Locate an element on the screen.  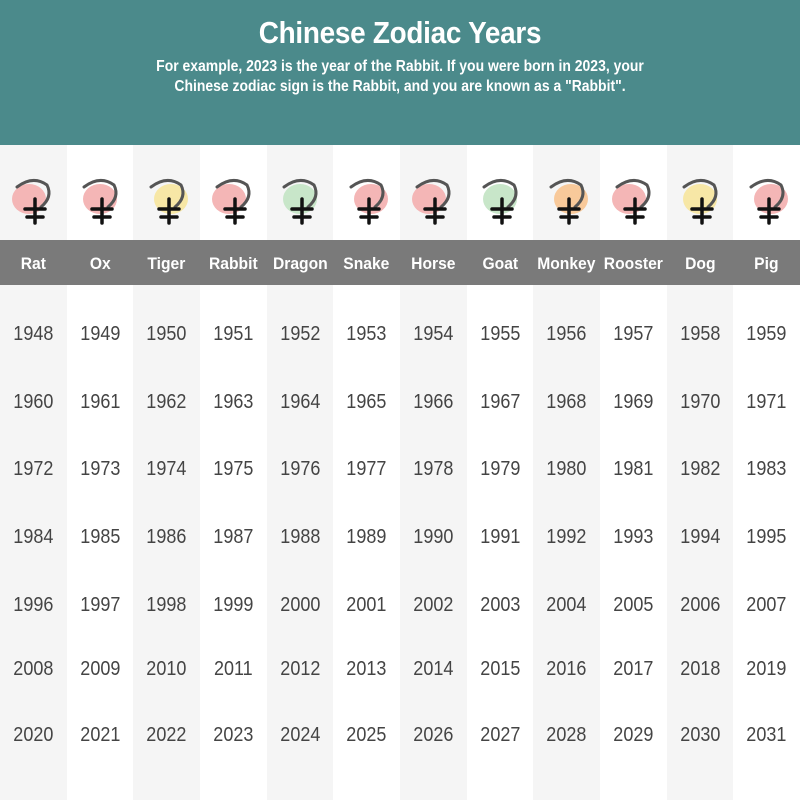
year-cell: 1967 is located at coordinates (500, 402).